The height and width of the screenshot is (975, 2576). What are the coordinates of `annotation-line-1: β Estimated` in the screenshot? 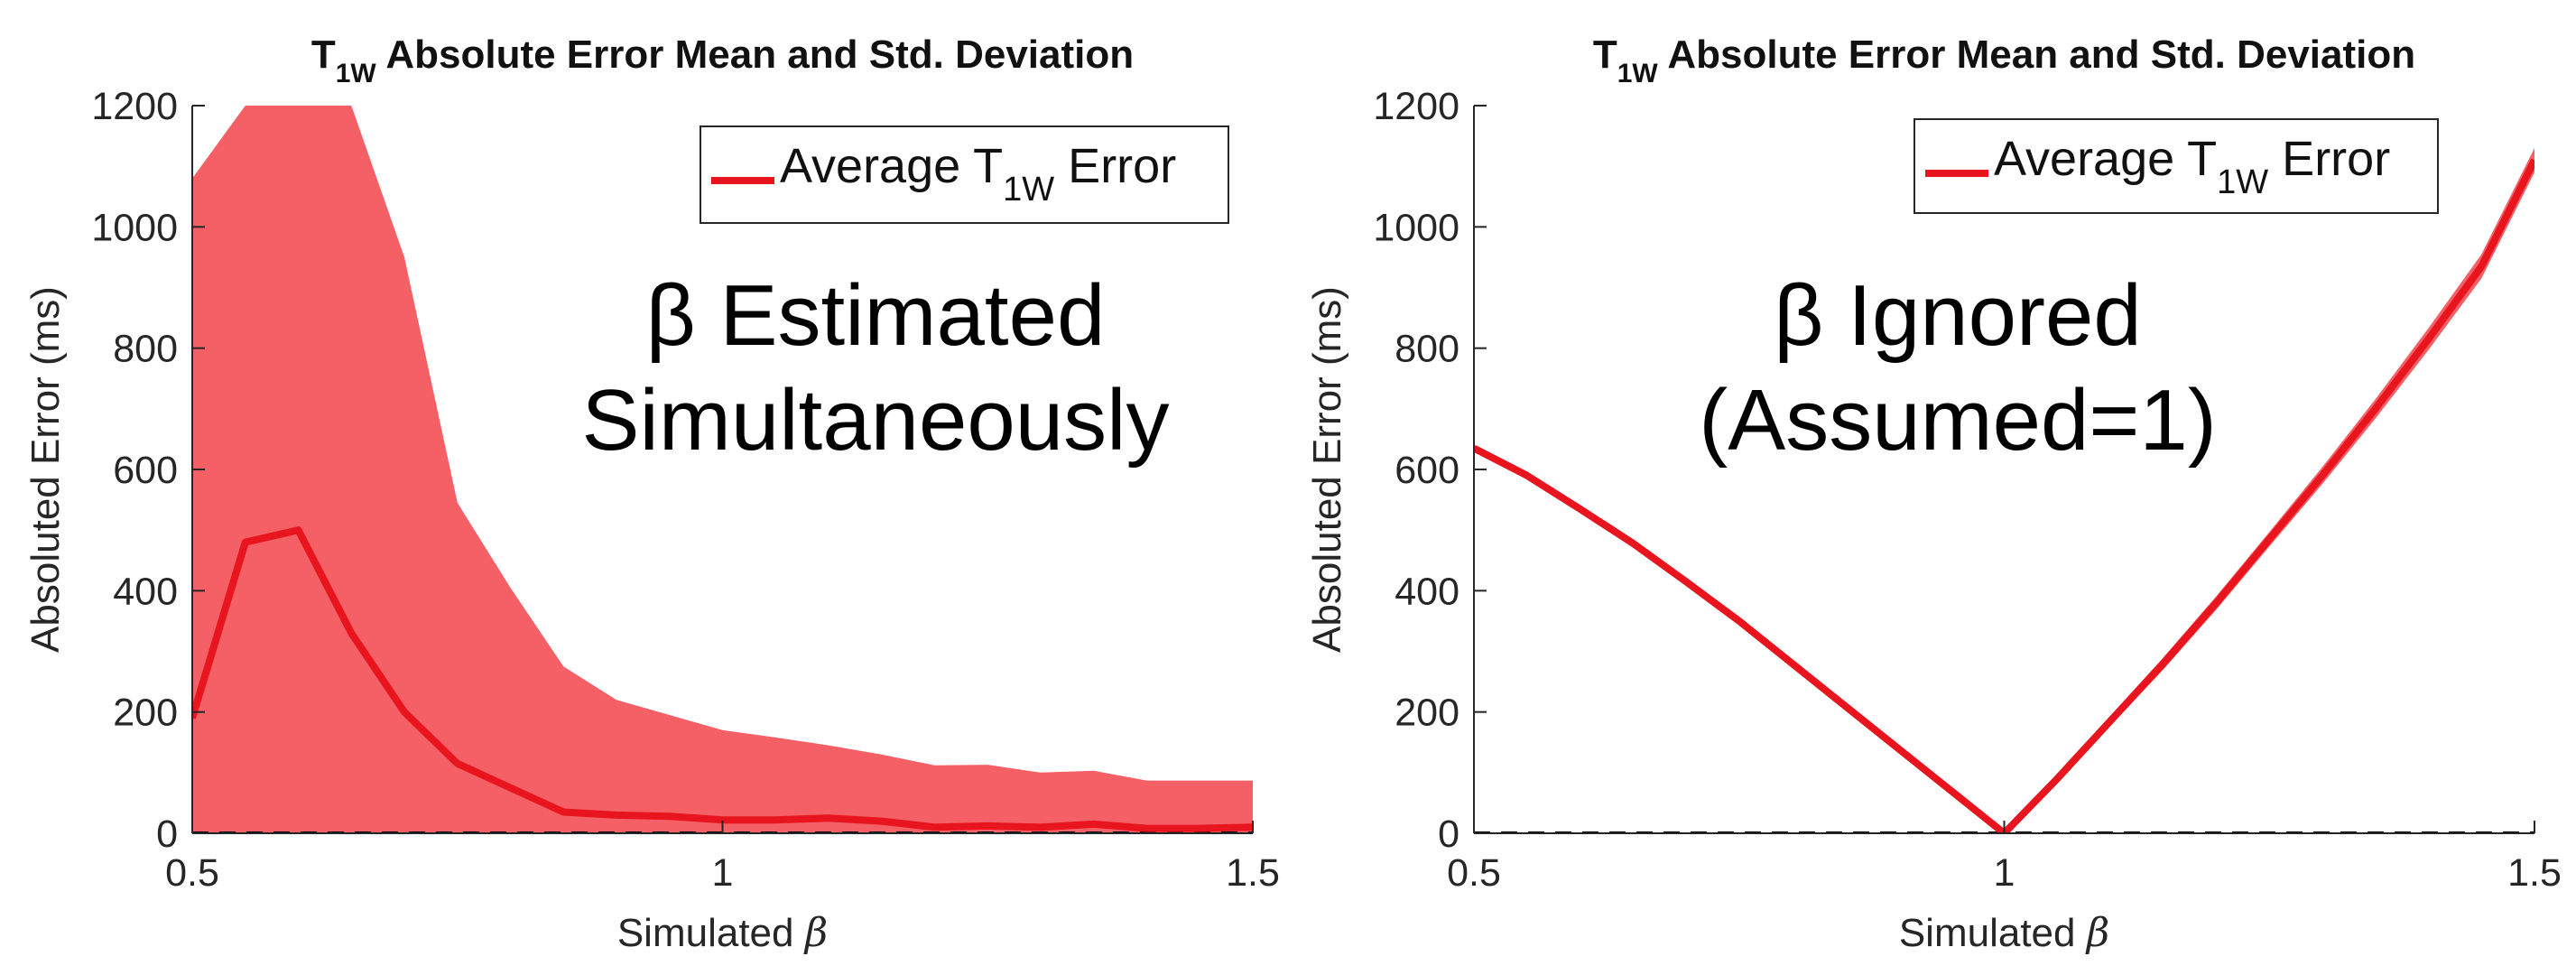 It's located at (876, 315).